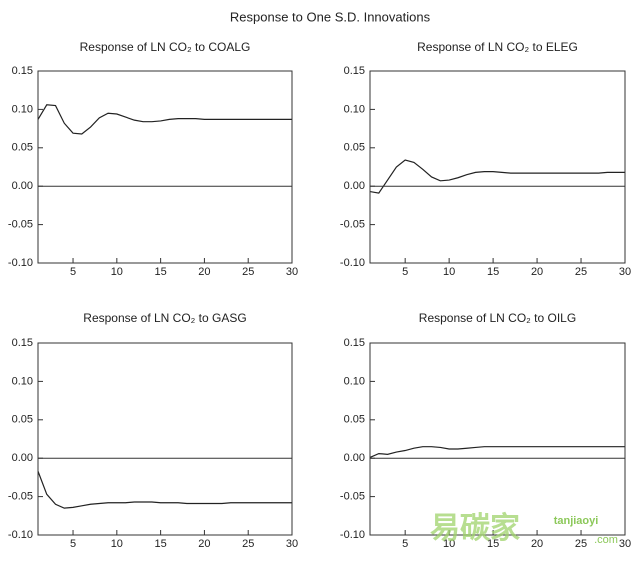 The width and height of the screenshot is (644, 563). Describe the element at coordinates (497, 318) in the screenshot. I see `panel-title: Response of LN CO₂ to OILG` at that location.